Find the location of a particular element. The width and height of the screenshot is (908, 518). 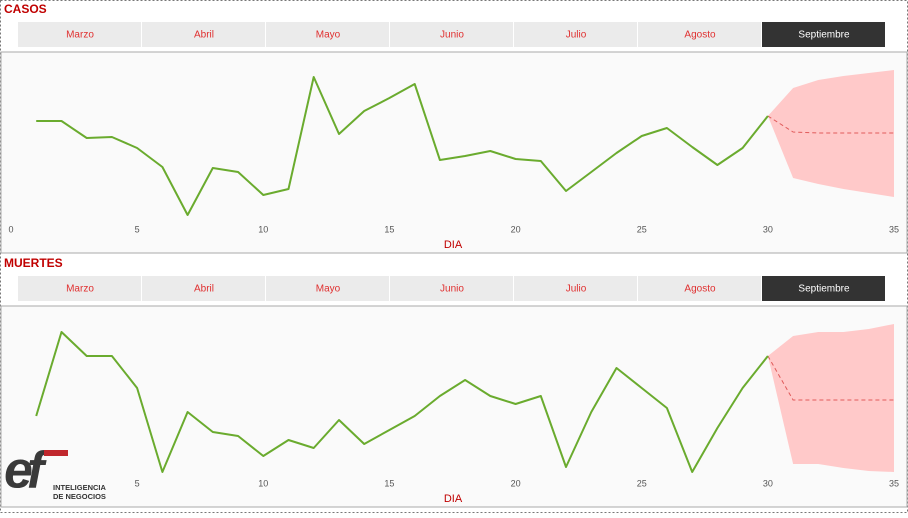

section-title: CASOS is located at coordinates (25, 9).